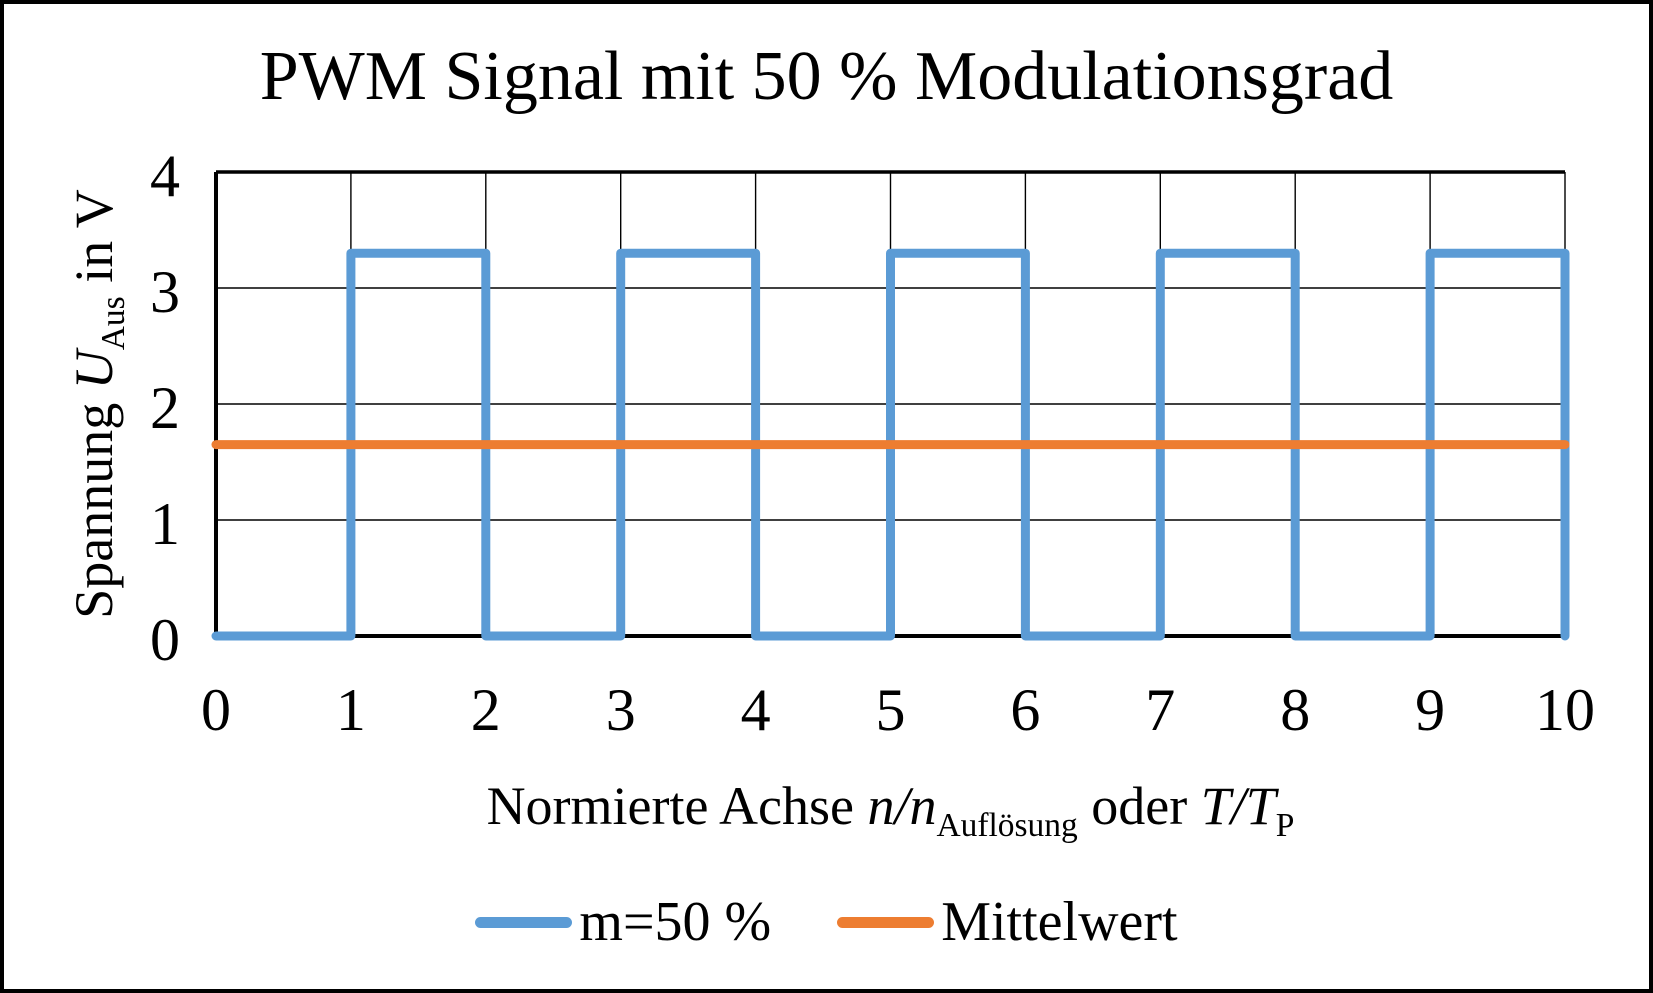 This screenshot has height=993, width=1653. Describe the element at coordinates (826, 715) in the screenshot. I see `x-axis-ticks: 0 1 2 3 4 5 6 7 8 9 10` at that location.